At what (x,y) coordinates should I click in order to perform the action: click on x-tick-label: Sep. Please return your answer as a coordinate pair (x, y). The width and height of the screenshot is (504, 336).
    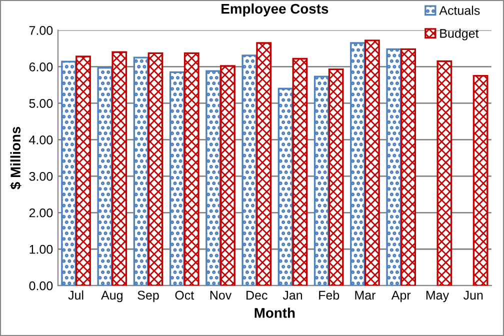
    Looking at the image, I should click on (148, 296).